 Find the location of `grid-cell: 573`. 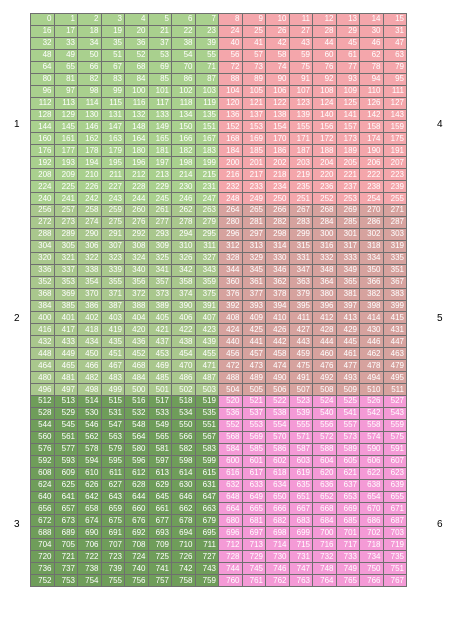

grid-cell: 573 is located at coordinates (347, 437).